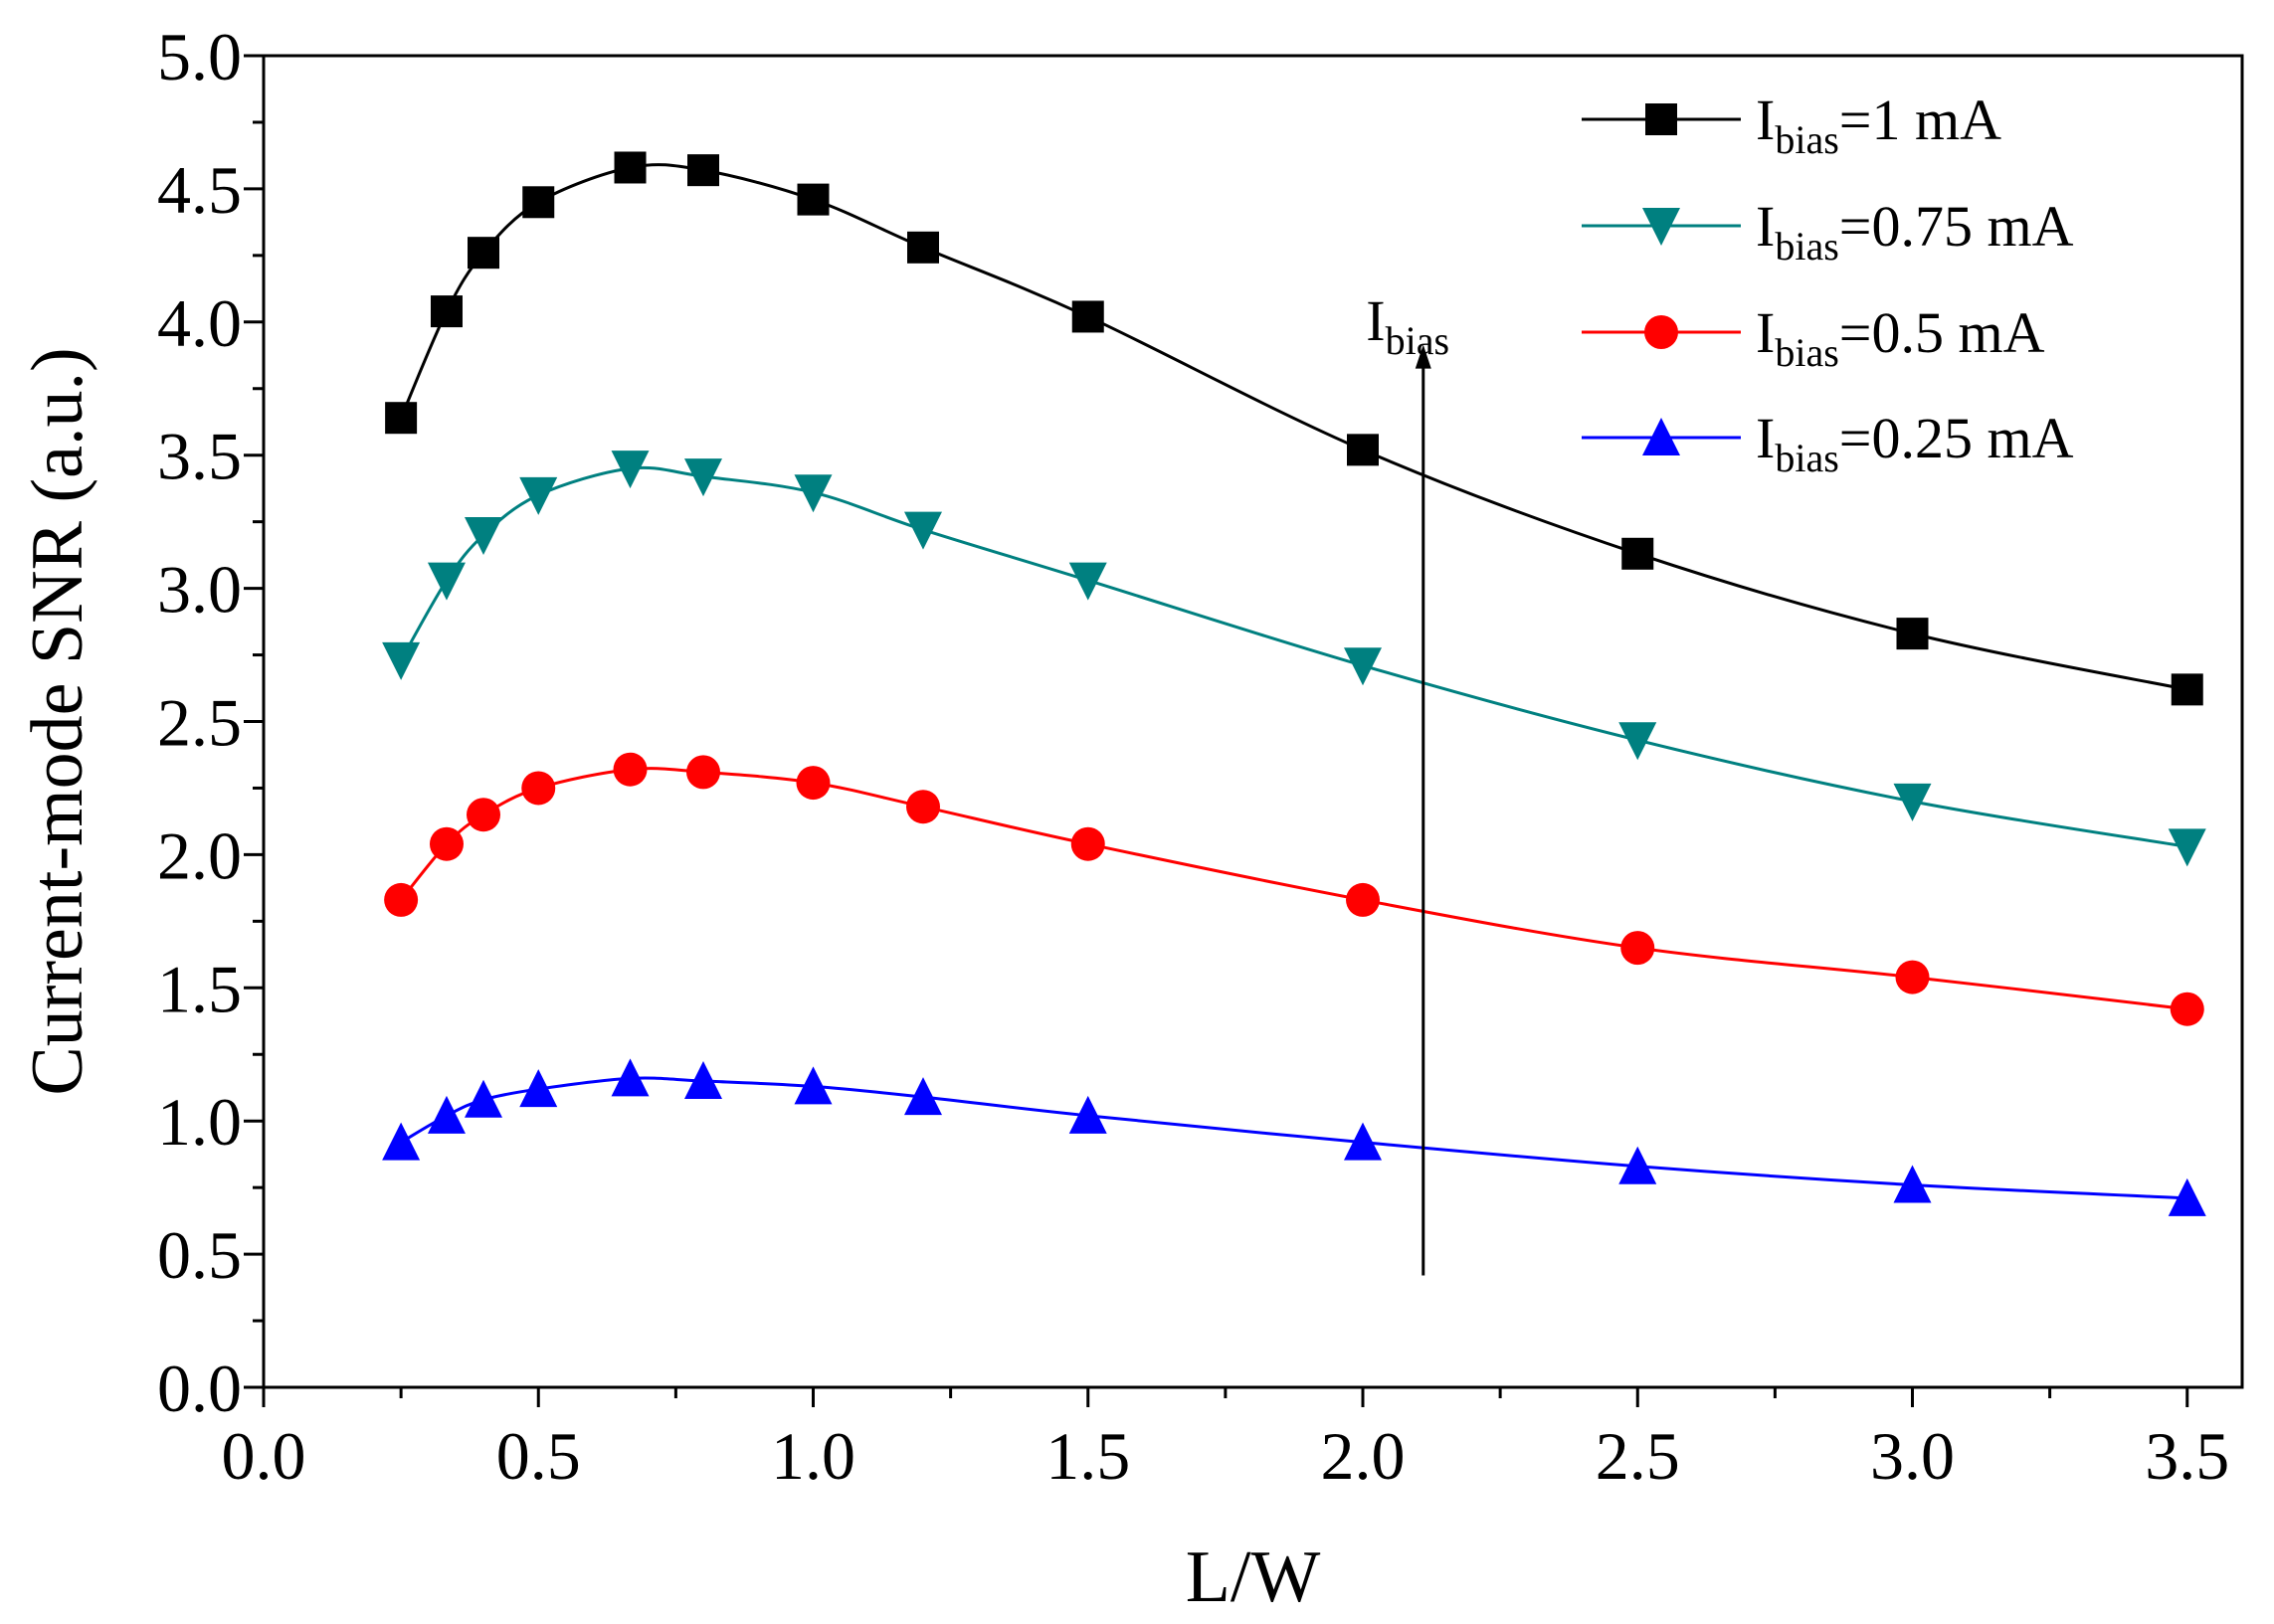 Image resolution: width=2274 pixels, height=1624 pixels. I want to click on legend-label-0: Ibias=1 mA, so click(1878, 125).